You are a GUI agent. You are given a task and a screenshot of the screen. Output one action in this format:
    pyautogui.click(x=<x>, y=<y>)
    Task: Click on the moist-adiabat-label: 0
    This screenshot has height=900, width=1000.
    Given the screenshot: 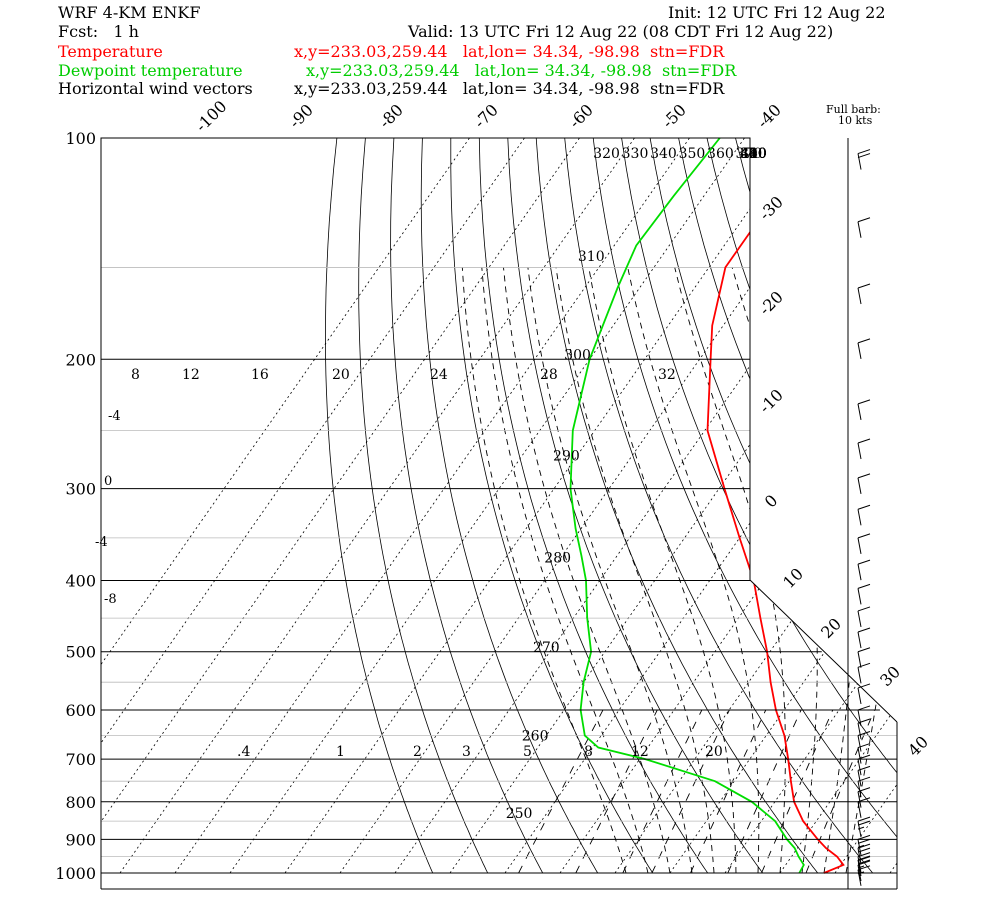 What is the action you would take?
    pyautogui.click(x=108, y=481)
    